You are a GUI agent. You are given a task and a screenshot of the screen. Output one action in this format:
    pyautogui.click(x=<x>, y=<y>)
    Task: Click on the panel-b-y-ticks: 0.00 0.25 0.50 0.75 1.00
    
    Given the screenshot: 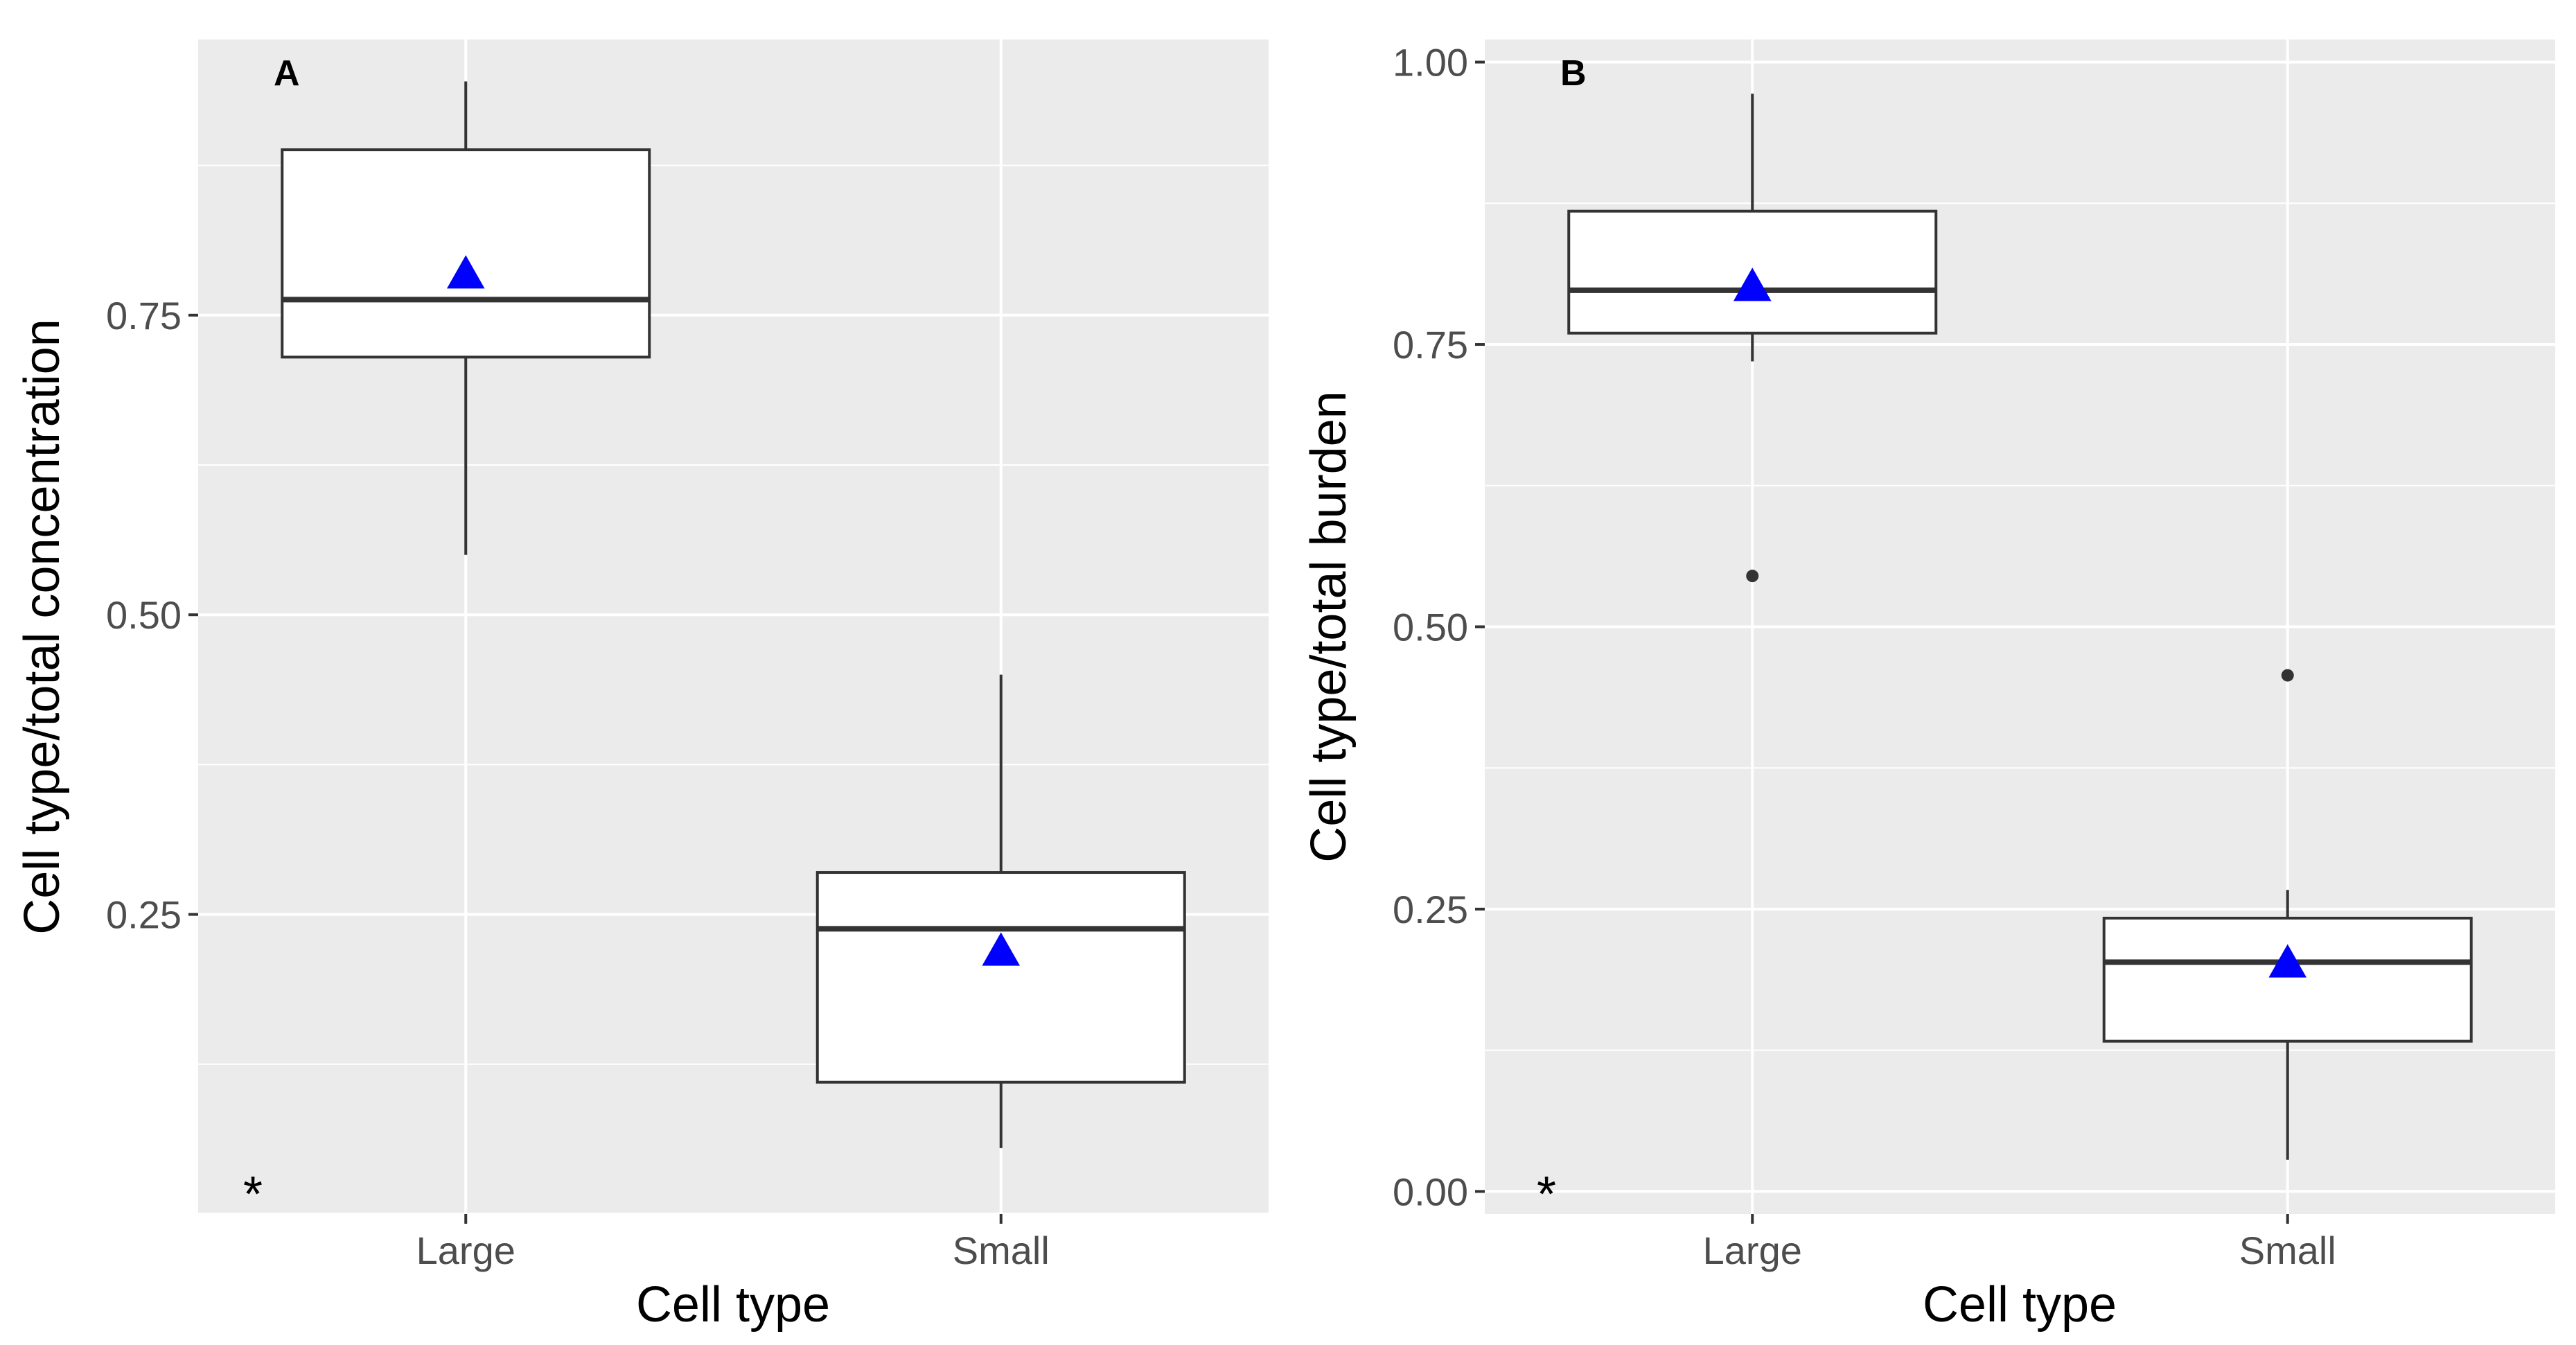 What is the action you would take?
    pyautogui.click(x=1439, y=627)
    